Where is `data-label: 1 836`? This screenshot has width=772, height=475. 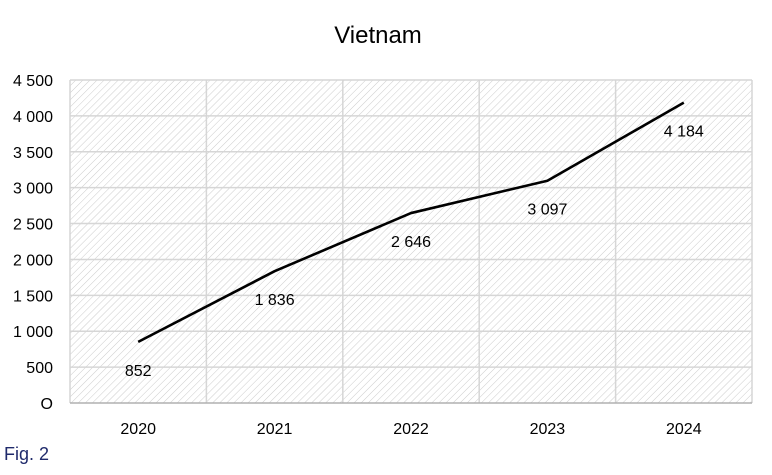 data-label: 1 836 is located at coordinates (275, 300).